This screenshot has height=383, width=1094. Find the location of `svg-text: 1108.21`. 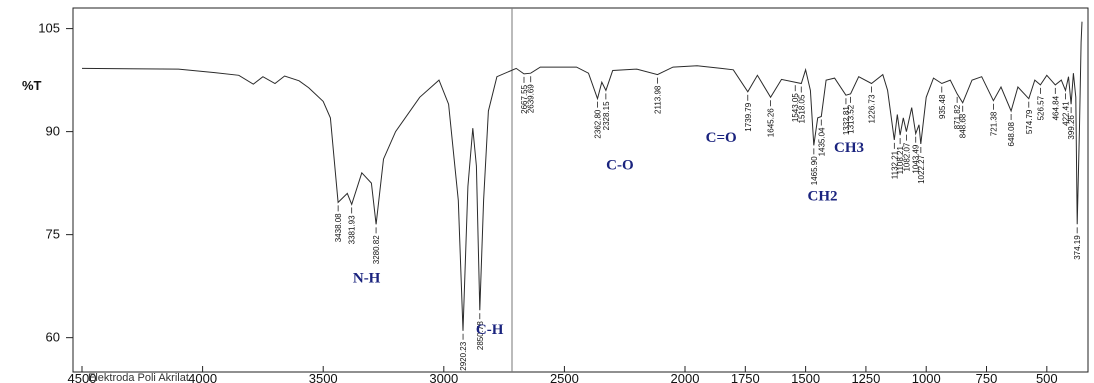

svg-text: 1108.21 is located at coordinates (900, 160).